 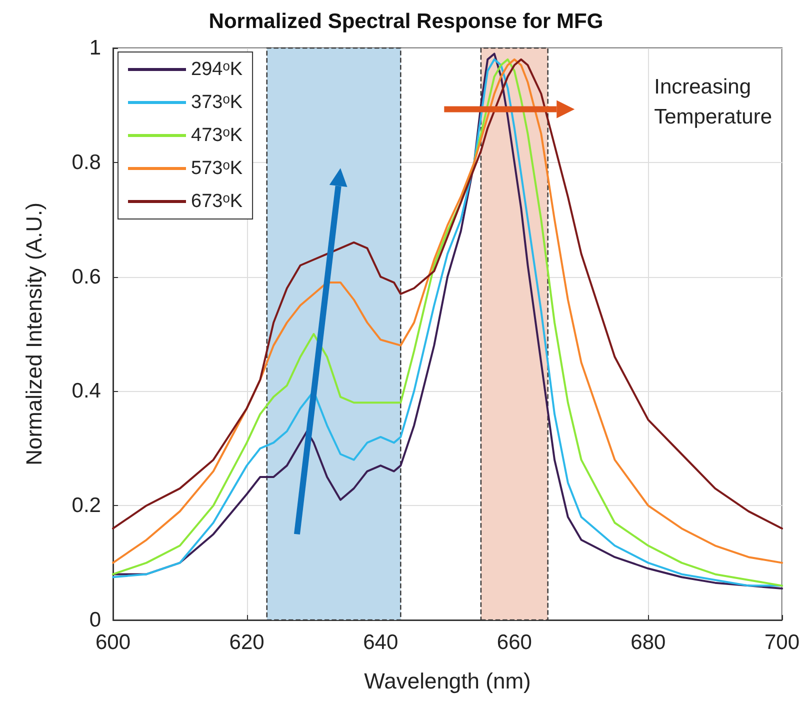 What do you see at coordinates (217, 168) in the screenshot?
I see `legend-label: 573ᵒK` at bounding box center [217, 168].